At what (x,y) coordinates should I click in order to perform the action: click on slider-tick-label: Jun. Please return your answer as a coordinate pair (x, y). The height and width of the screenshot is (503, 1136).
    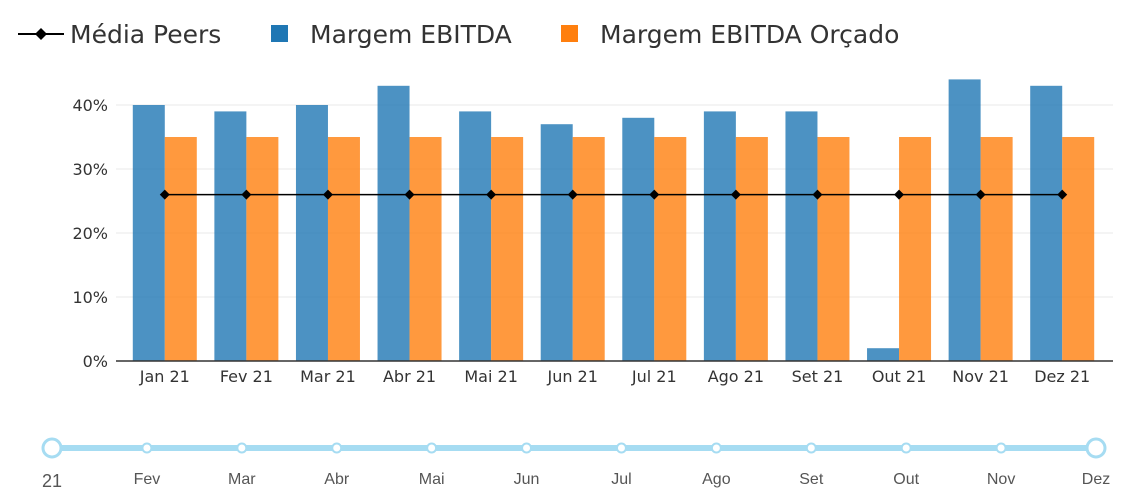
    Looking at the image, I should click on (527, 479).